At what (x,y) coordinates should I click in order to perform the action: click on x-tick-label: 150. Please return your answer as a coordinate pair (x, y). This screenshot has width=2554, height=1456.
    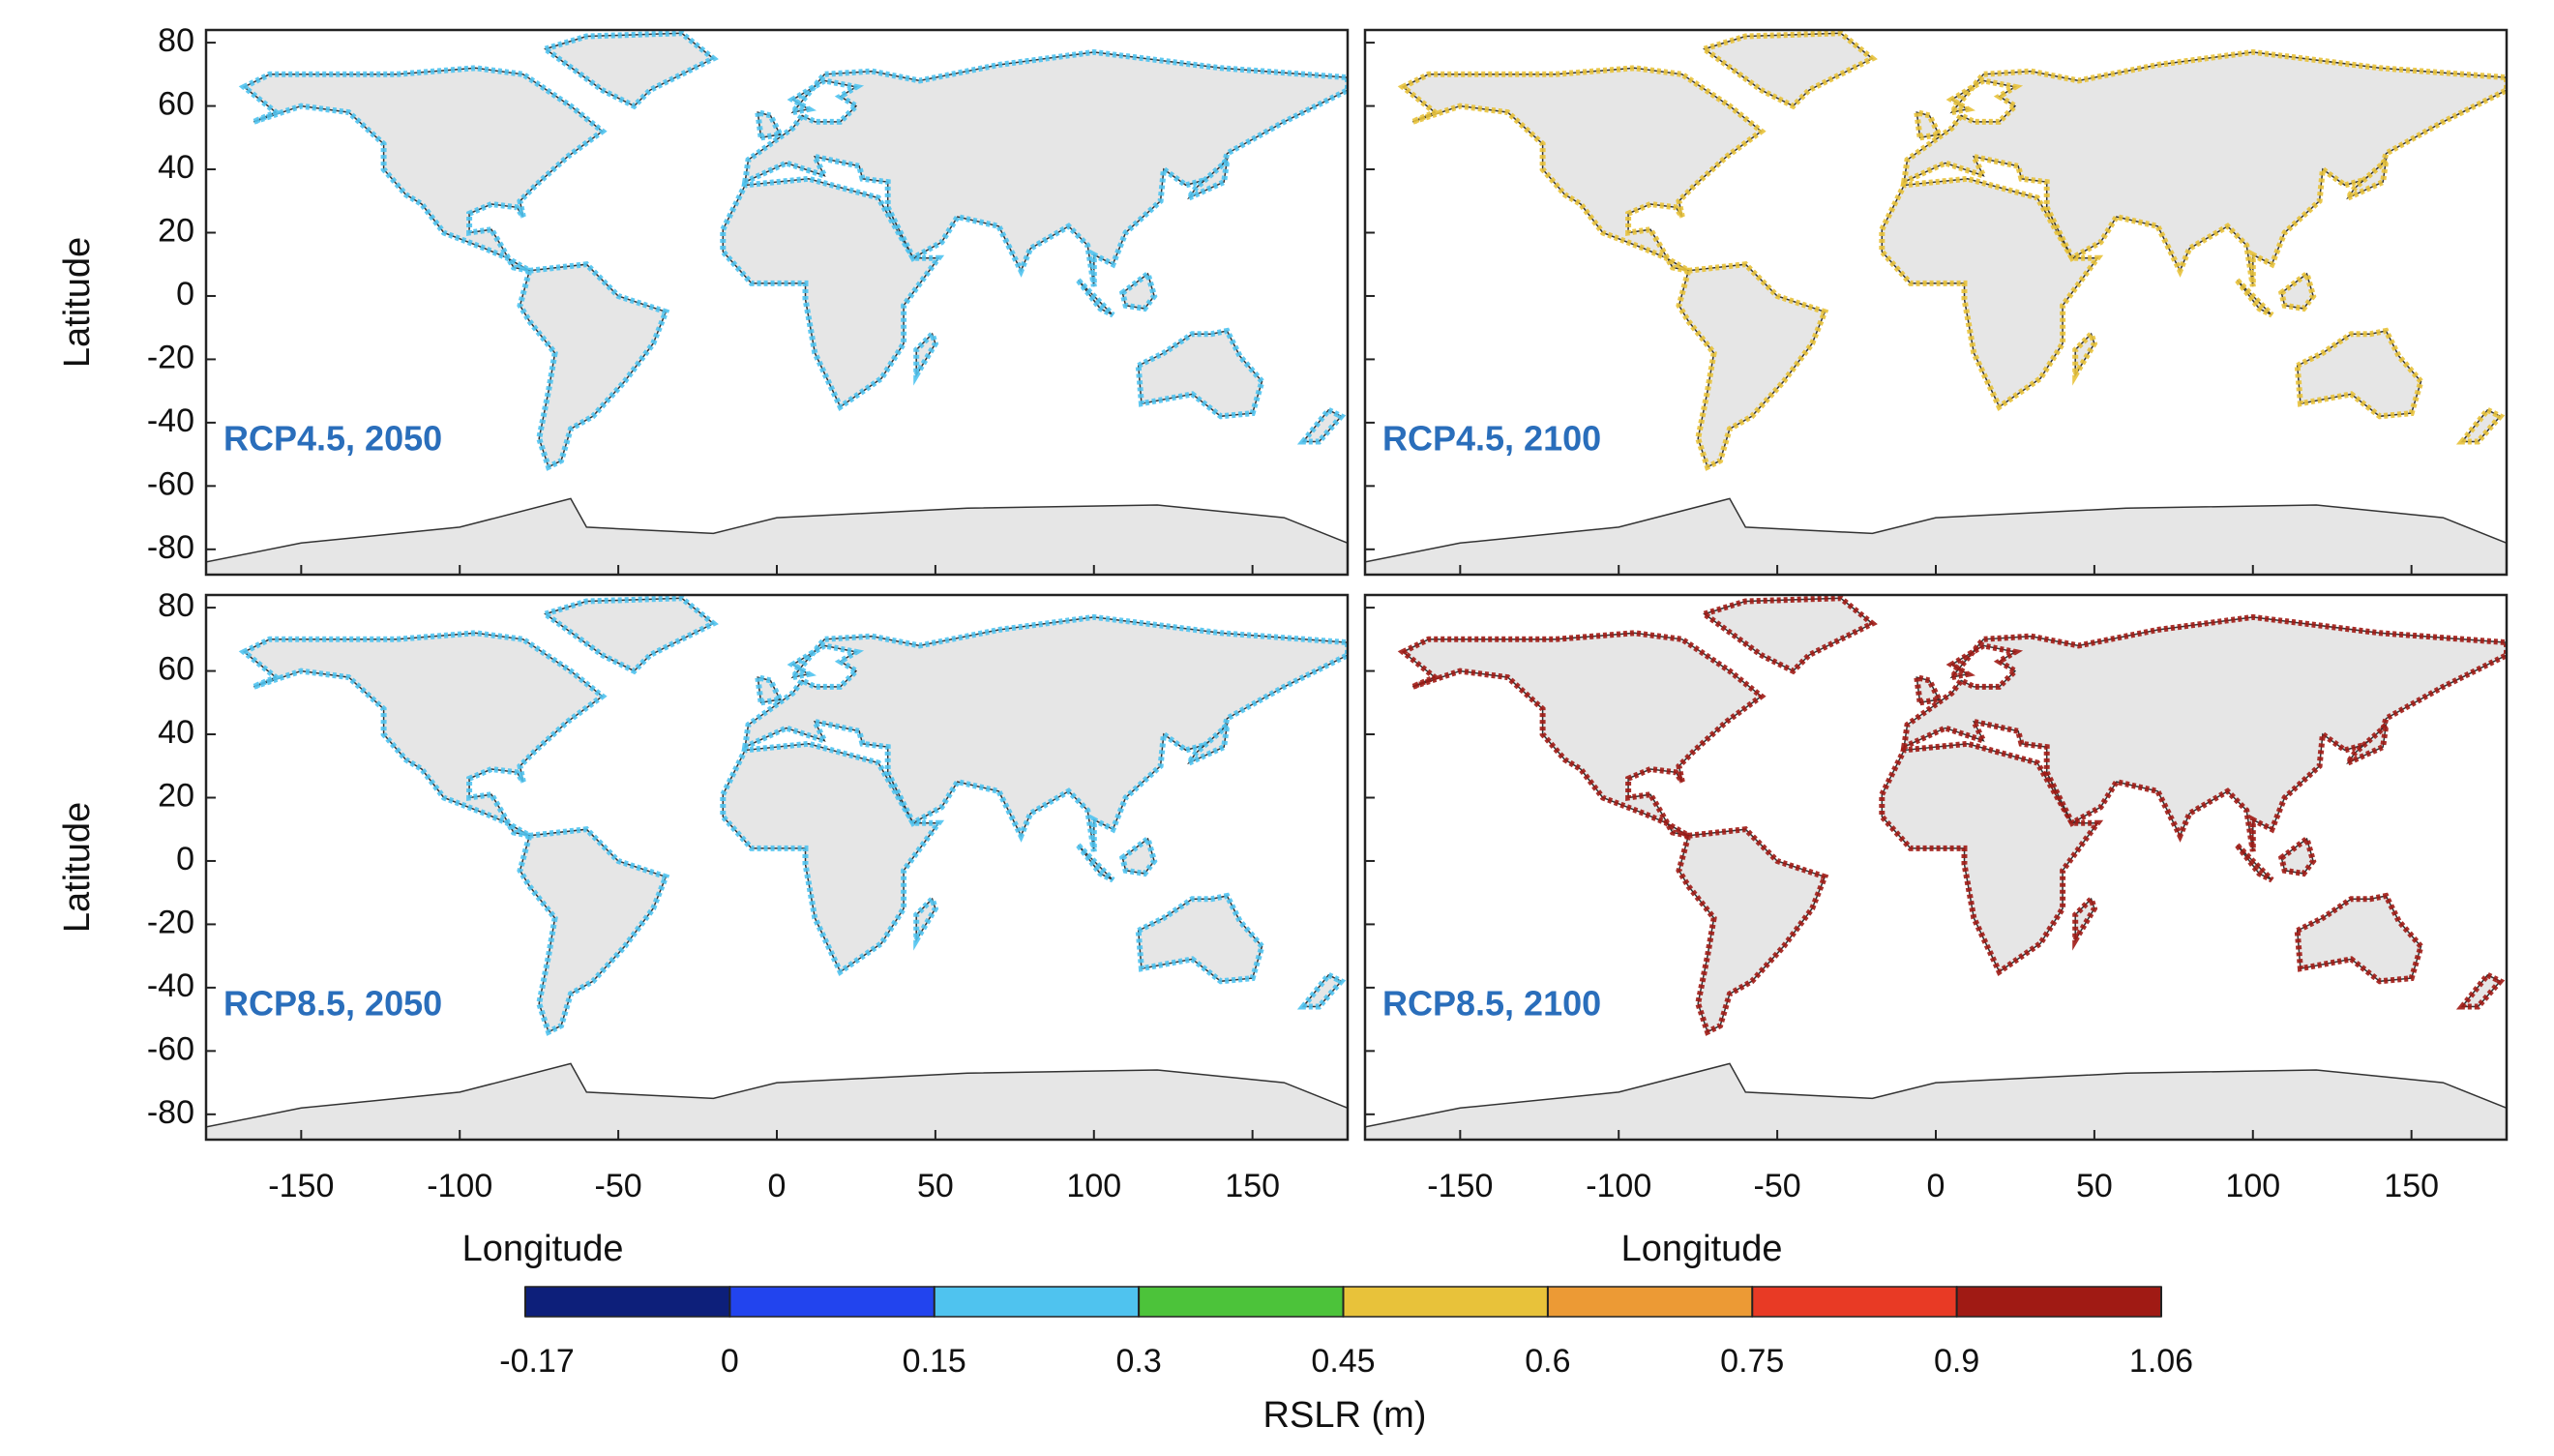
    Looking at the image, I should click on (1252, 1186).